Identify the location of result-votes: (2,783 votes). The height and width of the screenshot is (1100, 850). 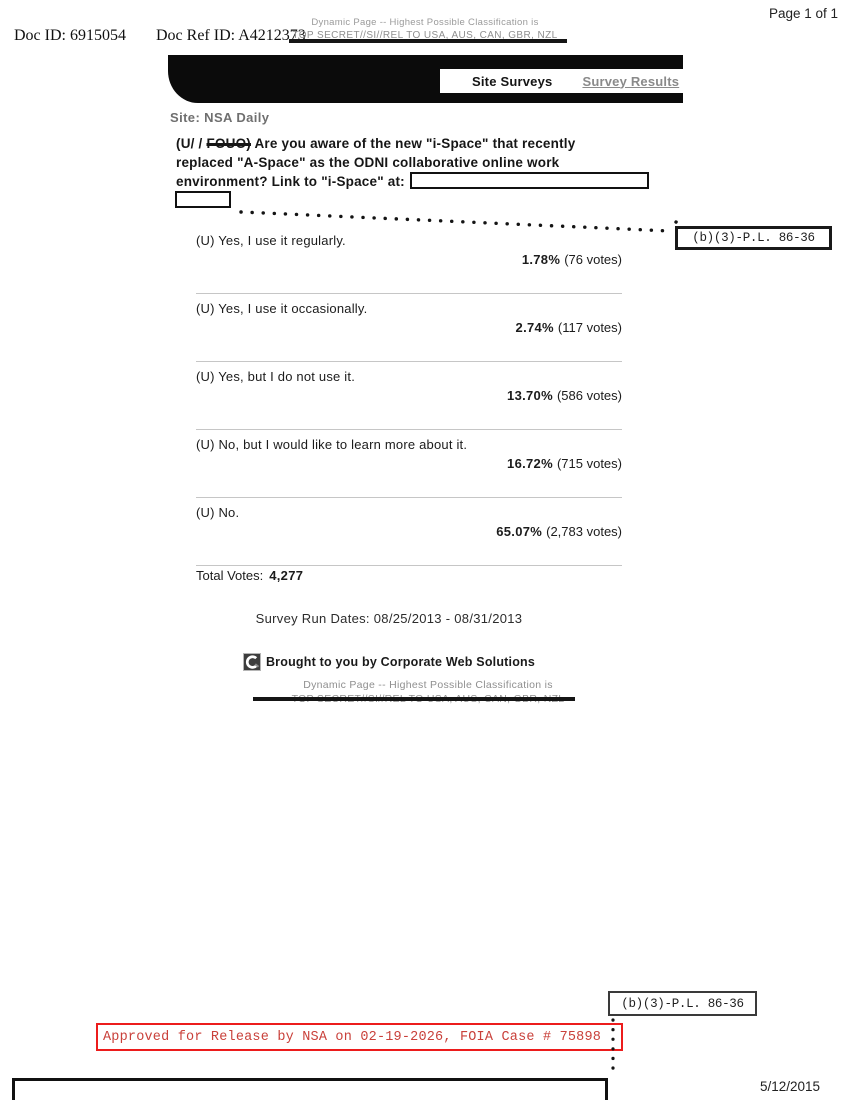
(584, 531).